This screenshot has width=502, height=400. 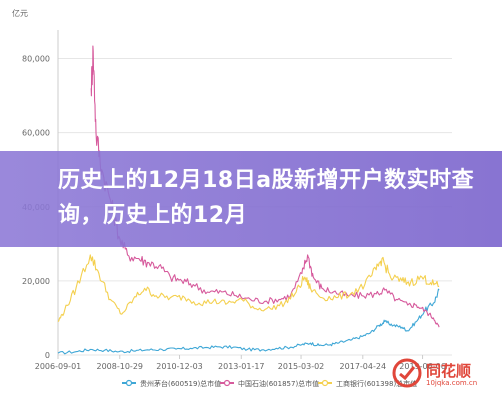 I want to click on x-tick-label: 2019-06-06, so click(x=422, y=366).